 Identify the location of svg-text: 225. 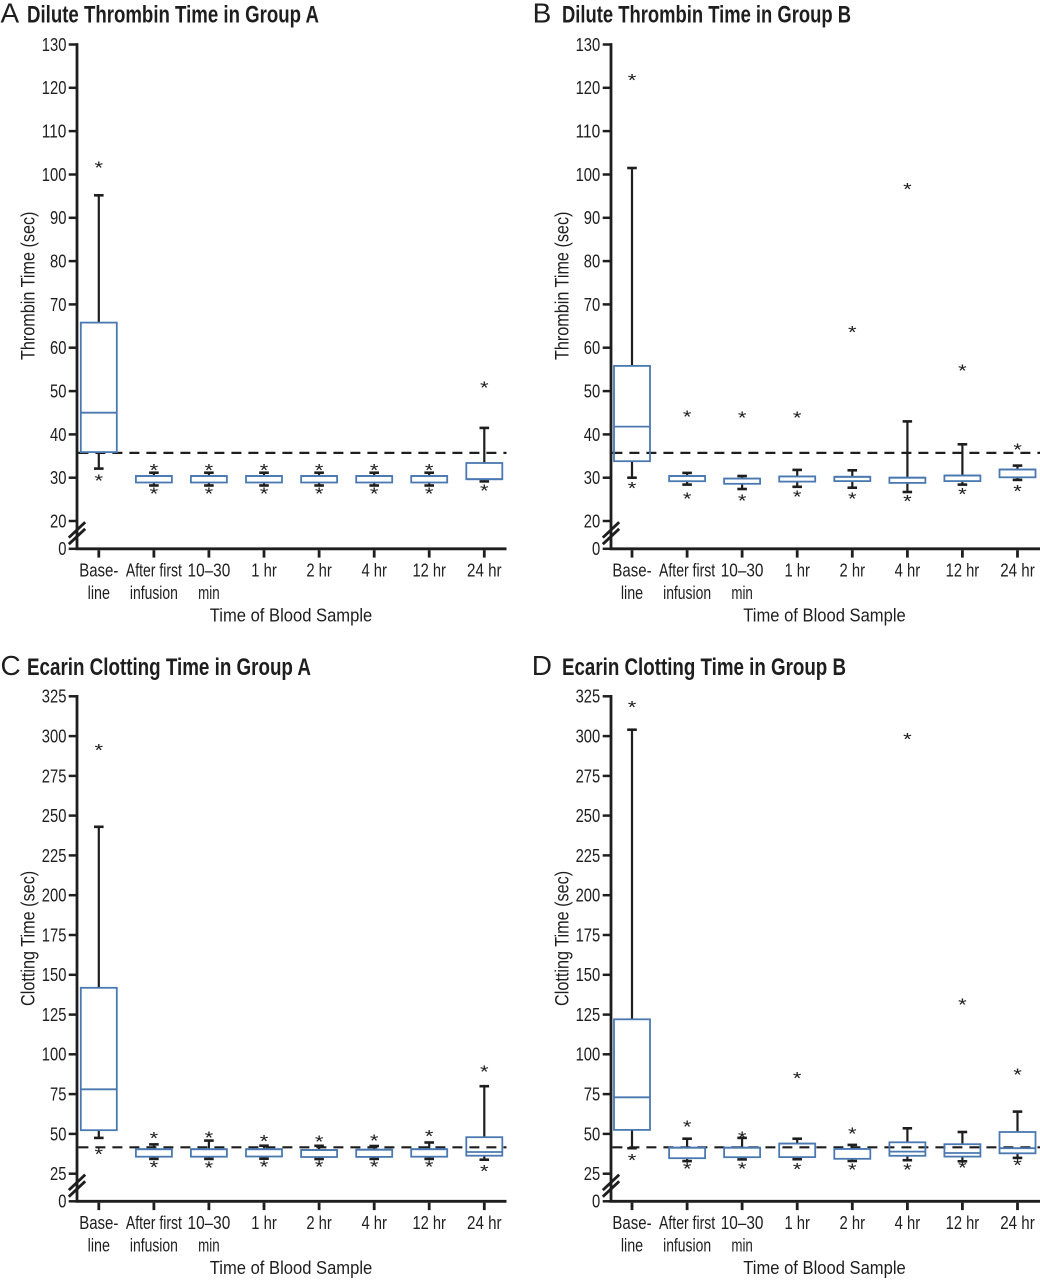
(588, 856).